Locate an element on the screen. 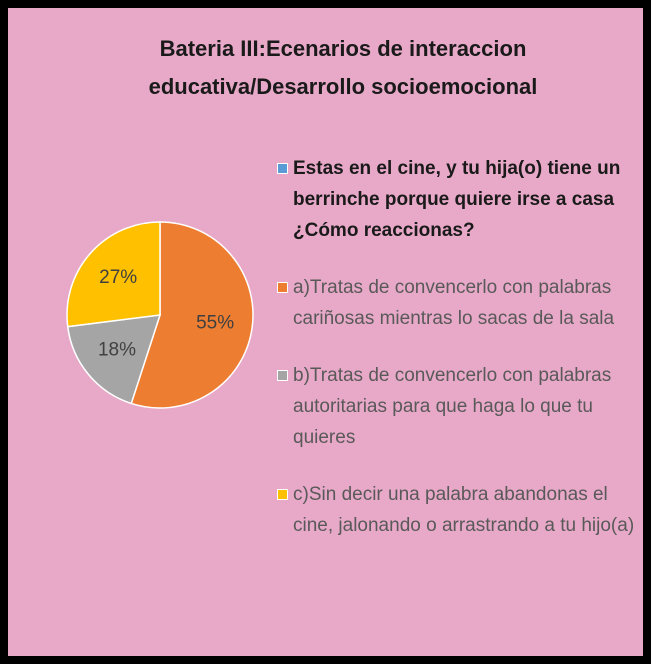 This screenshot has width=651, height=664. plot: 55% 18% 27% is located at coordinates (160, 315).